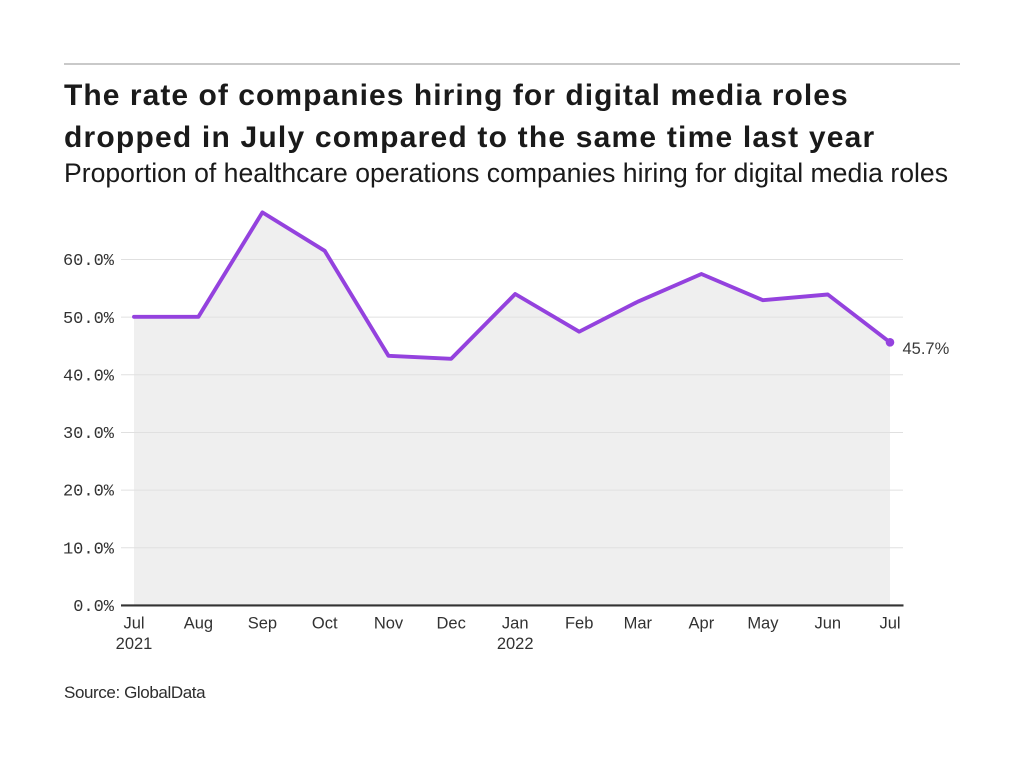 This screenshot has height=768, width=1024. I want to click on svg-text: 0.0%, so click(94, 607).